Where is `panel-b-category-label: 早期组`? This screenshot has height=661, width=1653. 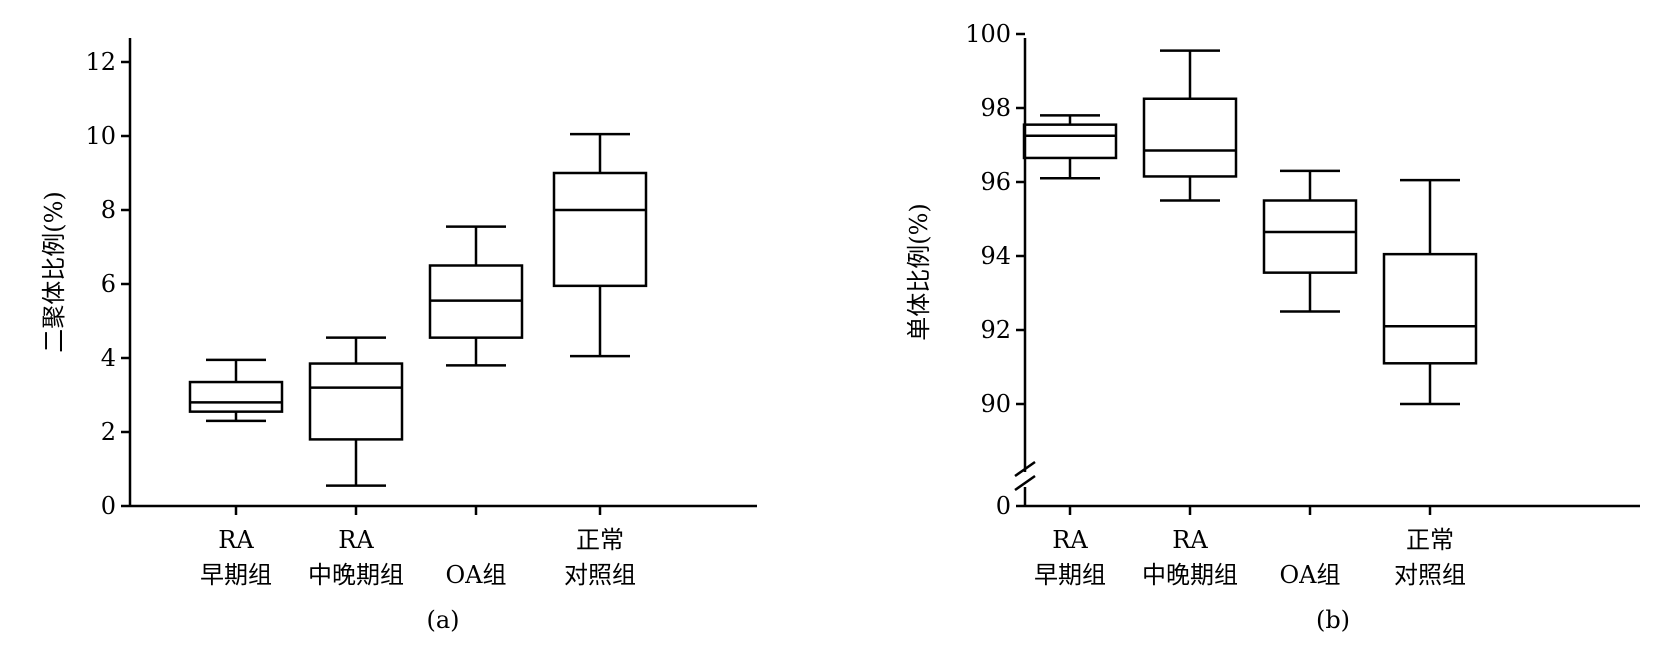
panel-b-category-label: 早期组 is located at coordinates (1070, 575).